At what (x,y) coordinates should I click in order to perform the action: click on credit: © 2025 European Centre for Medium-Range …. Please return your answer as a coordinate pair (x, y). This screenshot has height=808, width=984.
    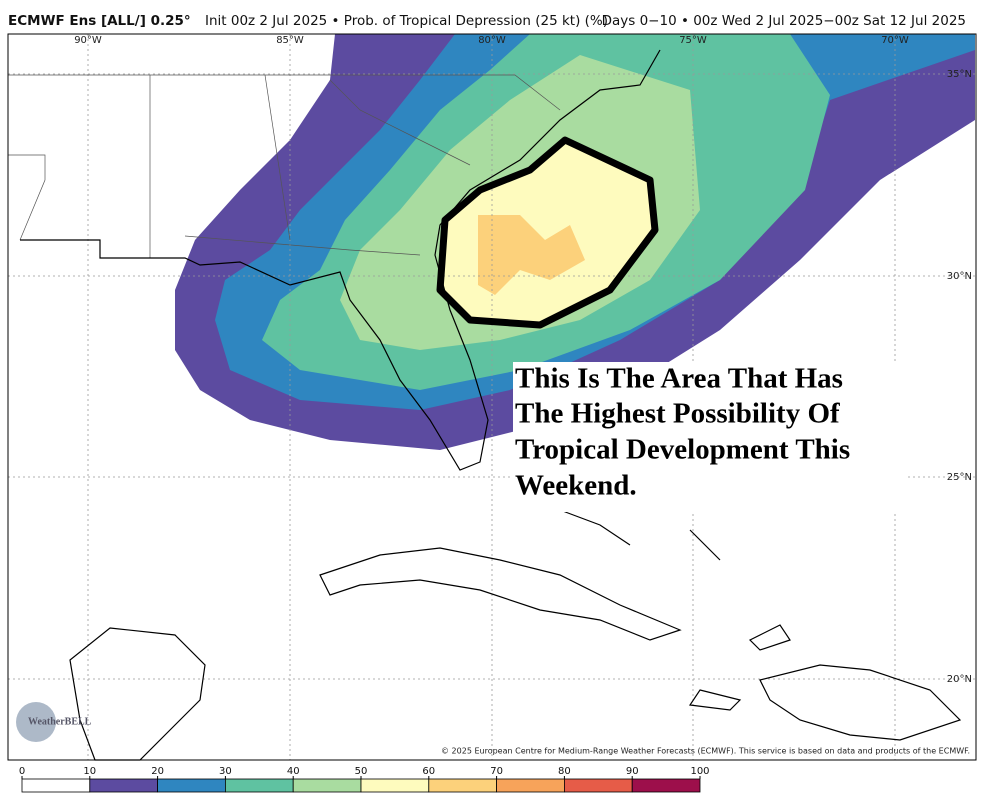
    Looking at the image, I should click on (705, 751).